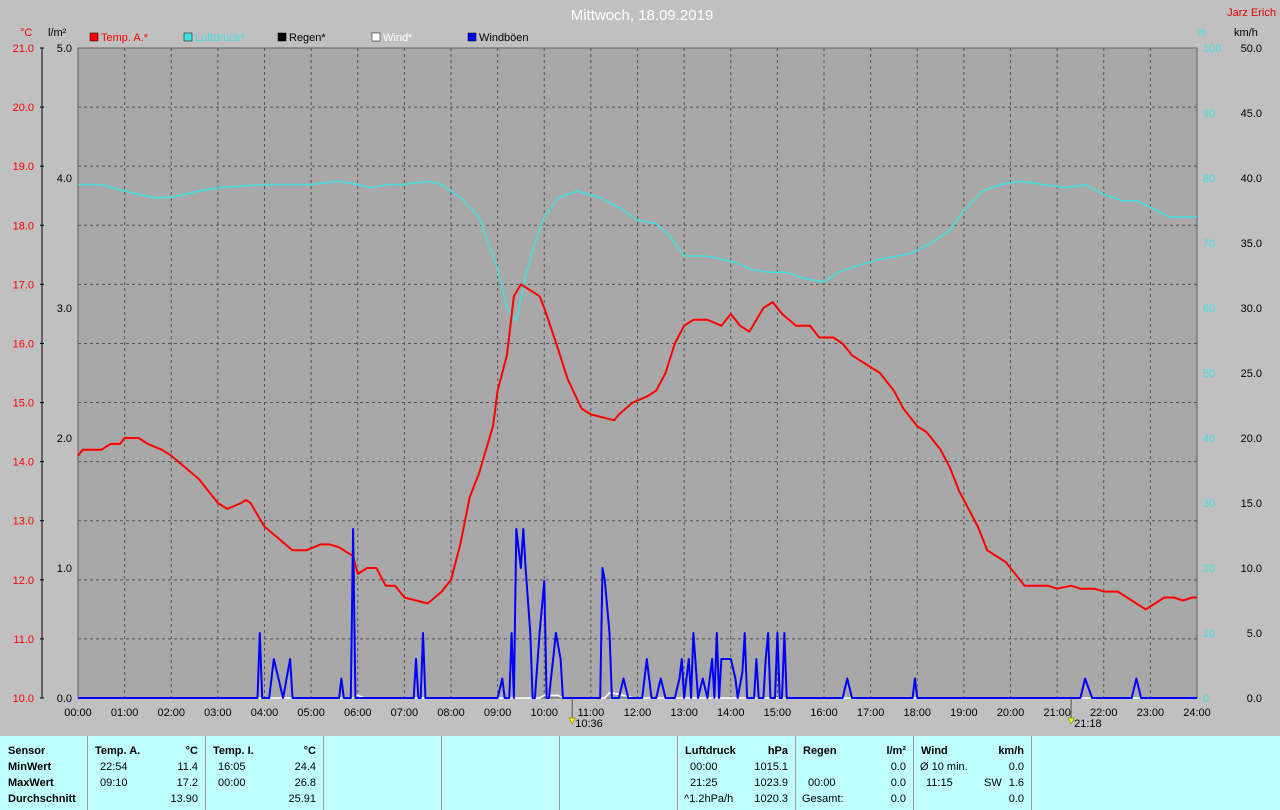 This screenshot has height=810, width=1280. Describe the element at coordinates (835, 714) in the screenshot. I see `sun-markers: 10:36 21:18` at that location.